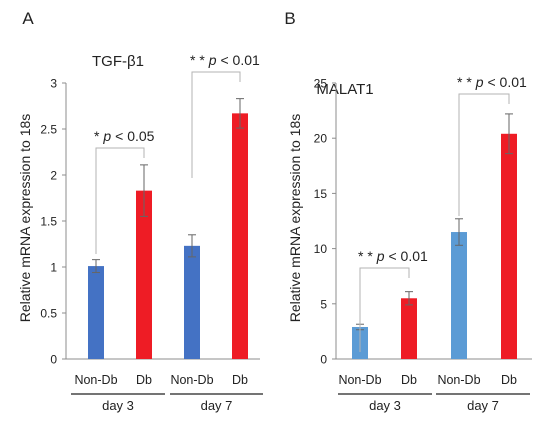 This screenshot has width=550, height=421. I want to click on y-tick-label: 1.5, so click(48, 222).